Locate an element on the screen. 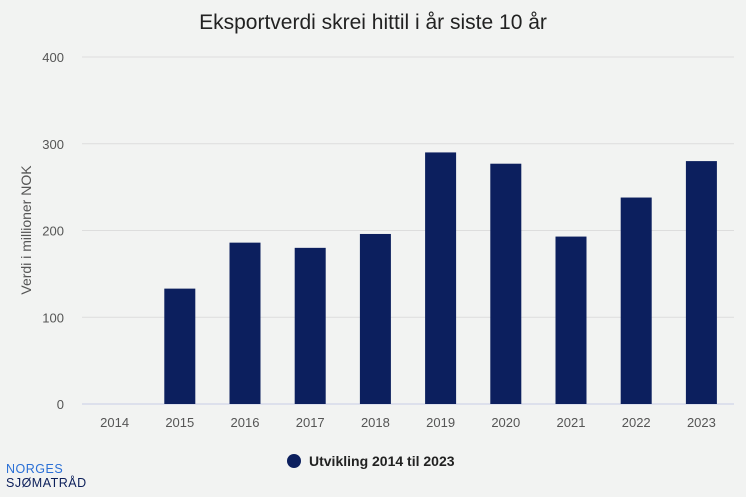 This screenshot has height=497, width=746. y-tick-label-0: 0 is located at coordinates (60, 404).